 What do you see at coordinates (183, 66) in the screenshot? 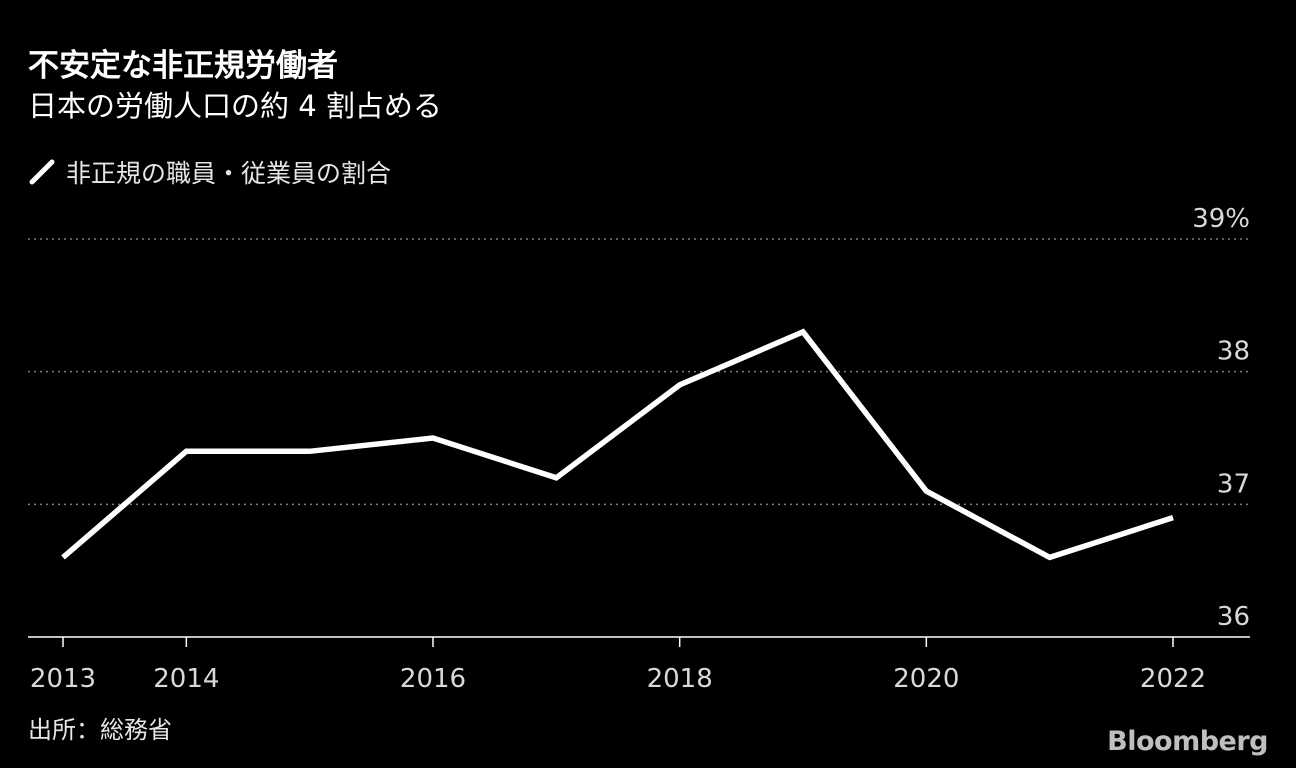
I see `chart-title: 不安定な非正規労働者` at bounding box center [183, 66].